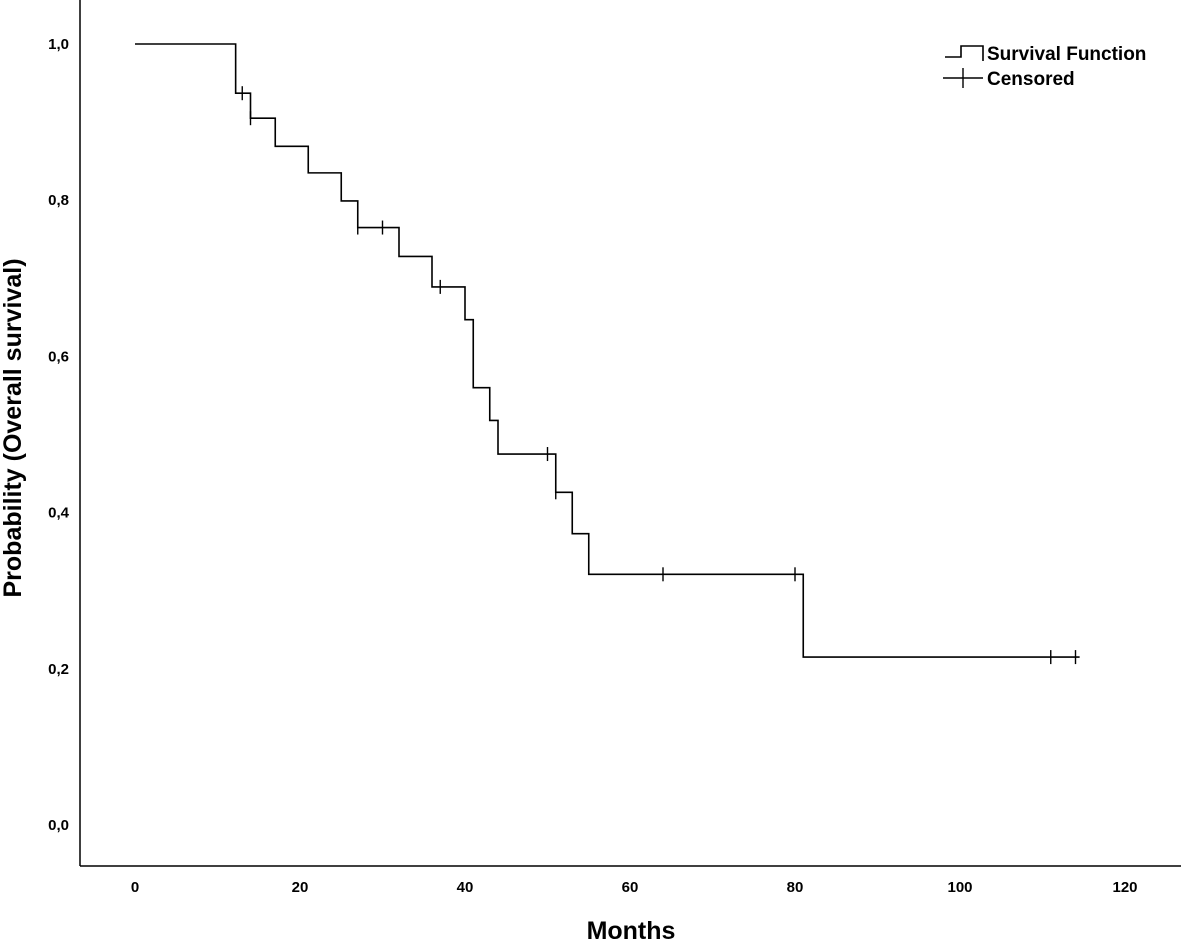 This screenshot has width=1181, height=940. What do you see at coordinates (59, 435) in the screenshot?
I see `y-axis-ticks: 0,0 0,2 0,4 0,6 0,8 1,0` at bounding box center [59, 435].